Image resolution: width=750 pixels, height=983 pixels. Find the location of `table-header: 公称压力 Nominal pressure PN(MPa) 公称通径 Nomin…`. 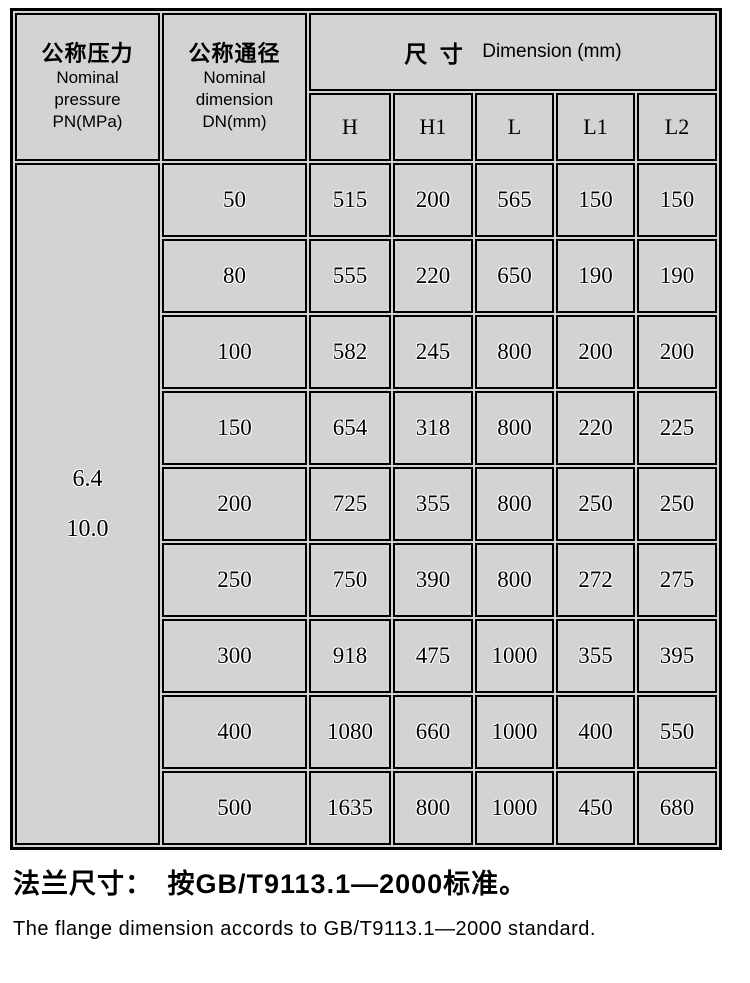

table-header: 公称压力 Nominal pressure PN(MPa) 公称通径 Nomin… is located at coordinates (366, 87).